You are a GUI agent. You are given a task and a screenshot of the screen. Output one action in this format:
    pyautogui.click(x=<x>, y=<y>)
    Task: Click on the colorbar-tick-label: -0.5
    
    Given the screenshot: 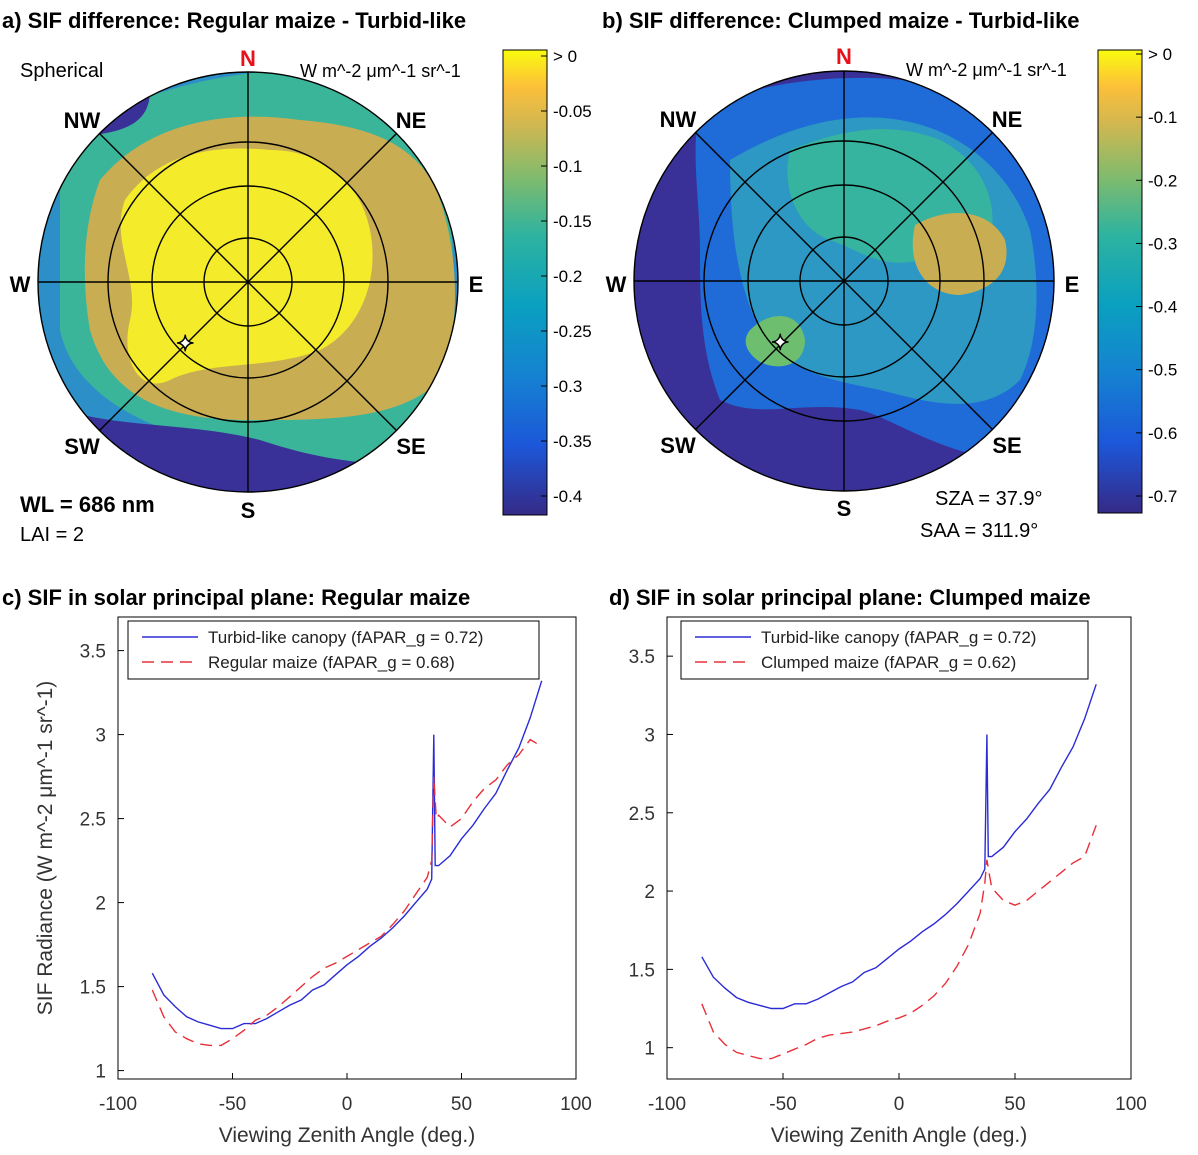 What is the action you would take?
    pyautogui.click(x=1162, y=370)
    